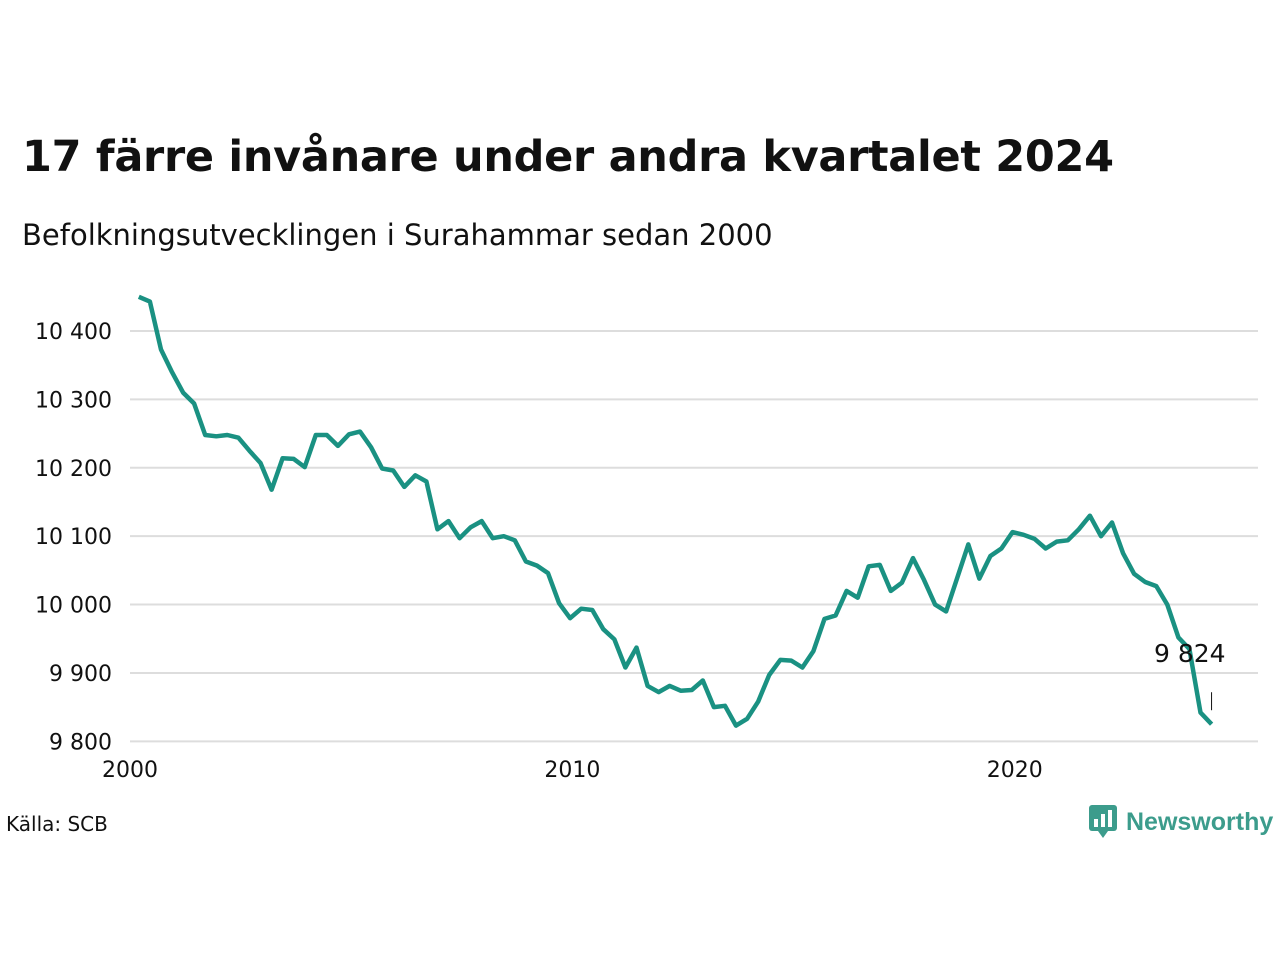  Describe the element at coordinates (1200, 821) in the screenshot. I see `brand-name: Newsworthy` at that location.